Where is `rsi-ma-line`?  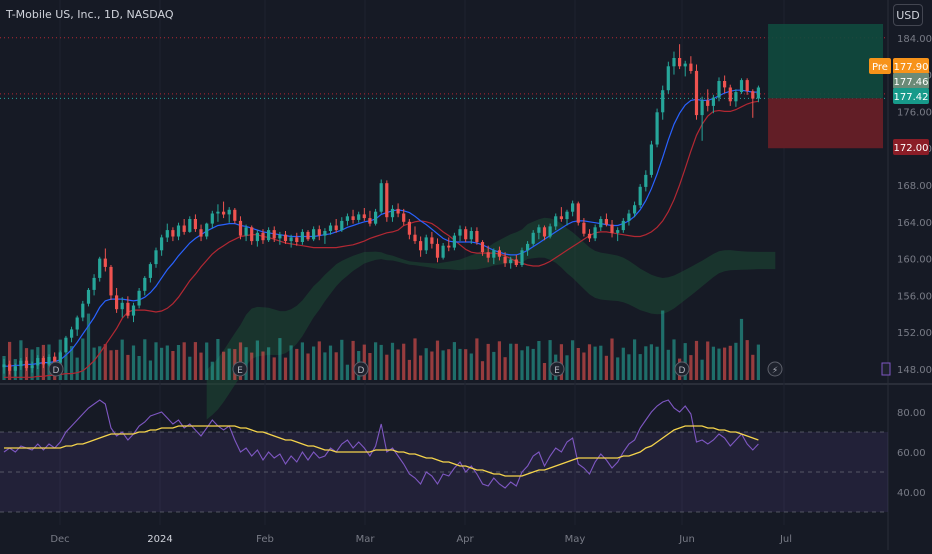 rsi-ma-line is located at coordinates (381, 451).